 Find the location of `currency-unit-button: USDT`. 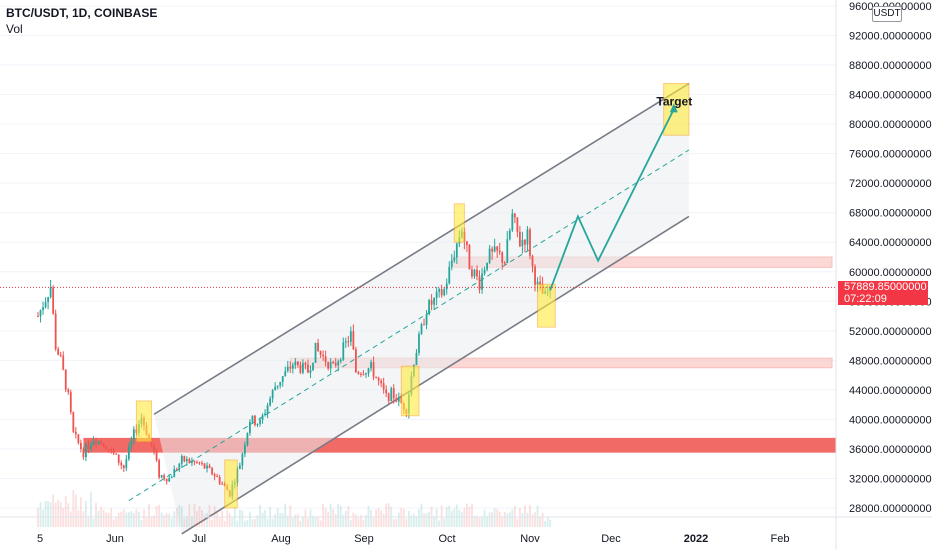

currency-unit-button: USDT is located at coordinates (887, 14).